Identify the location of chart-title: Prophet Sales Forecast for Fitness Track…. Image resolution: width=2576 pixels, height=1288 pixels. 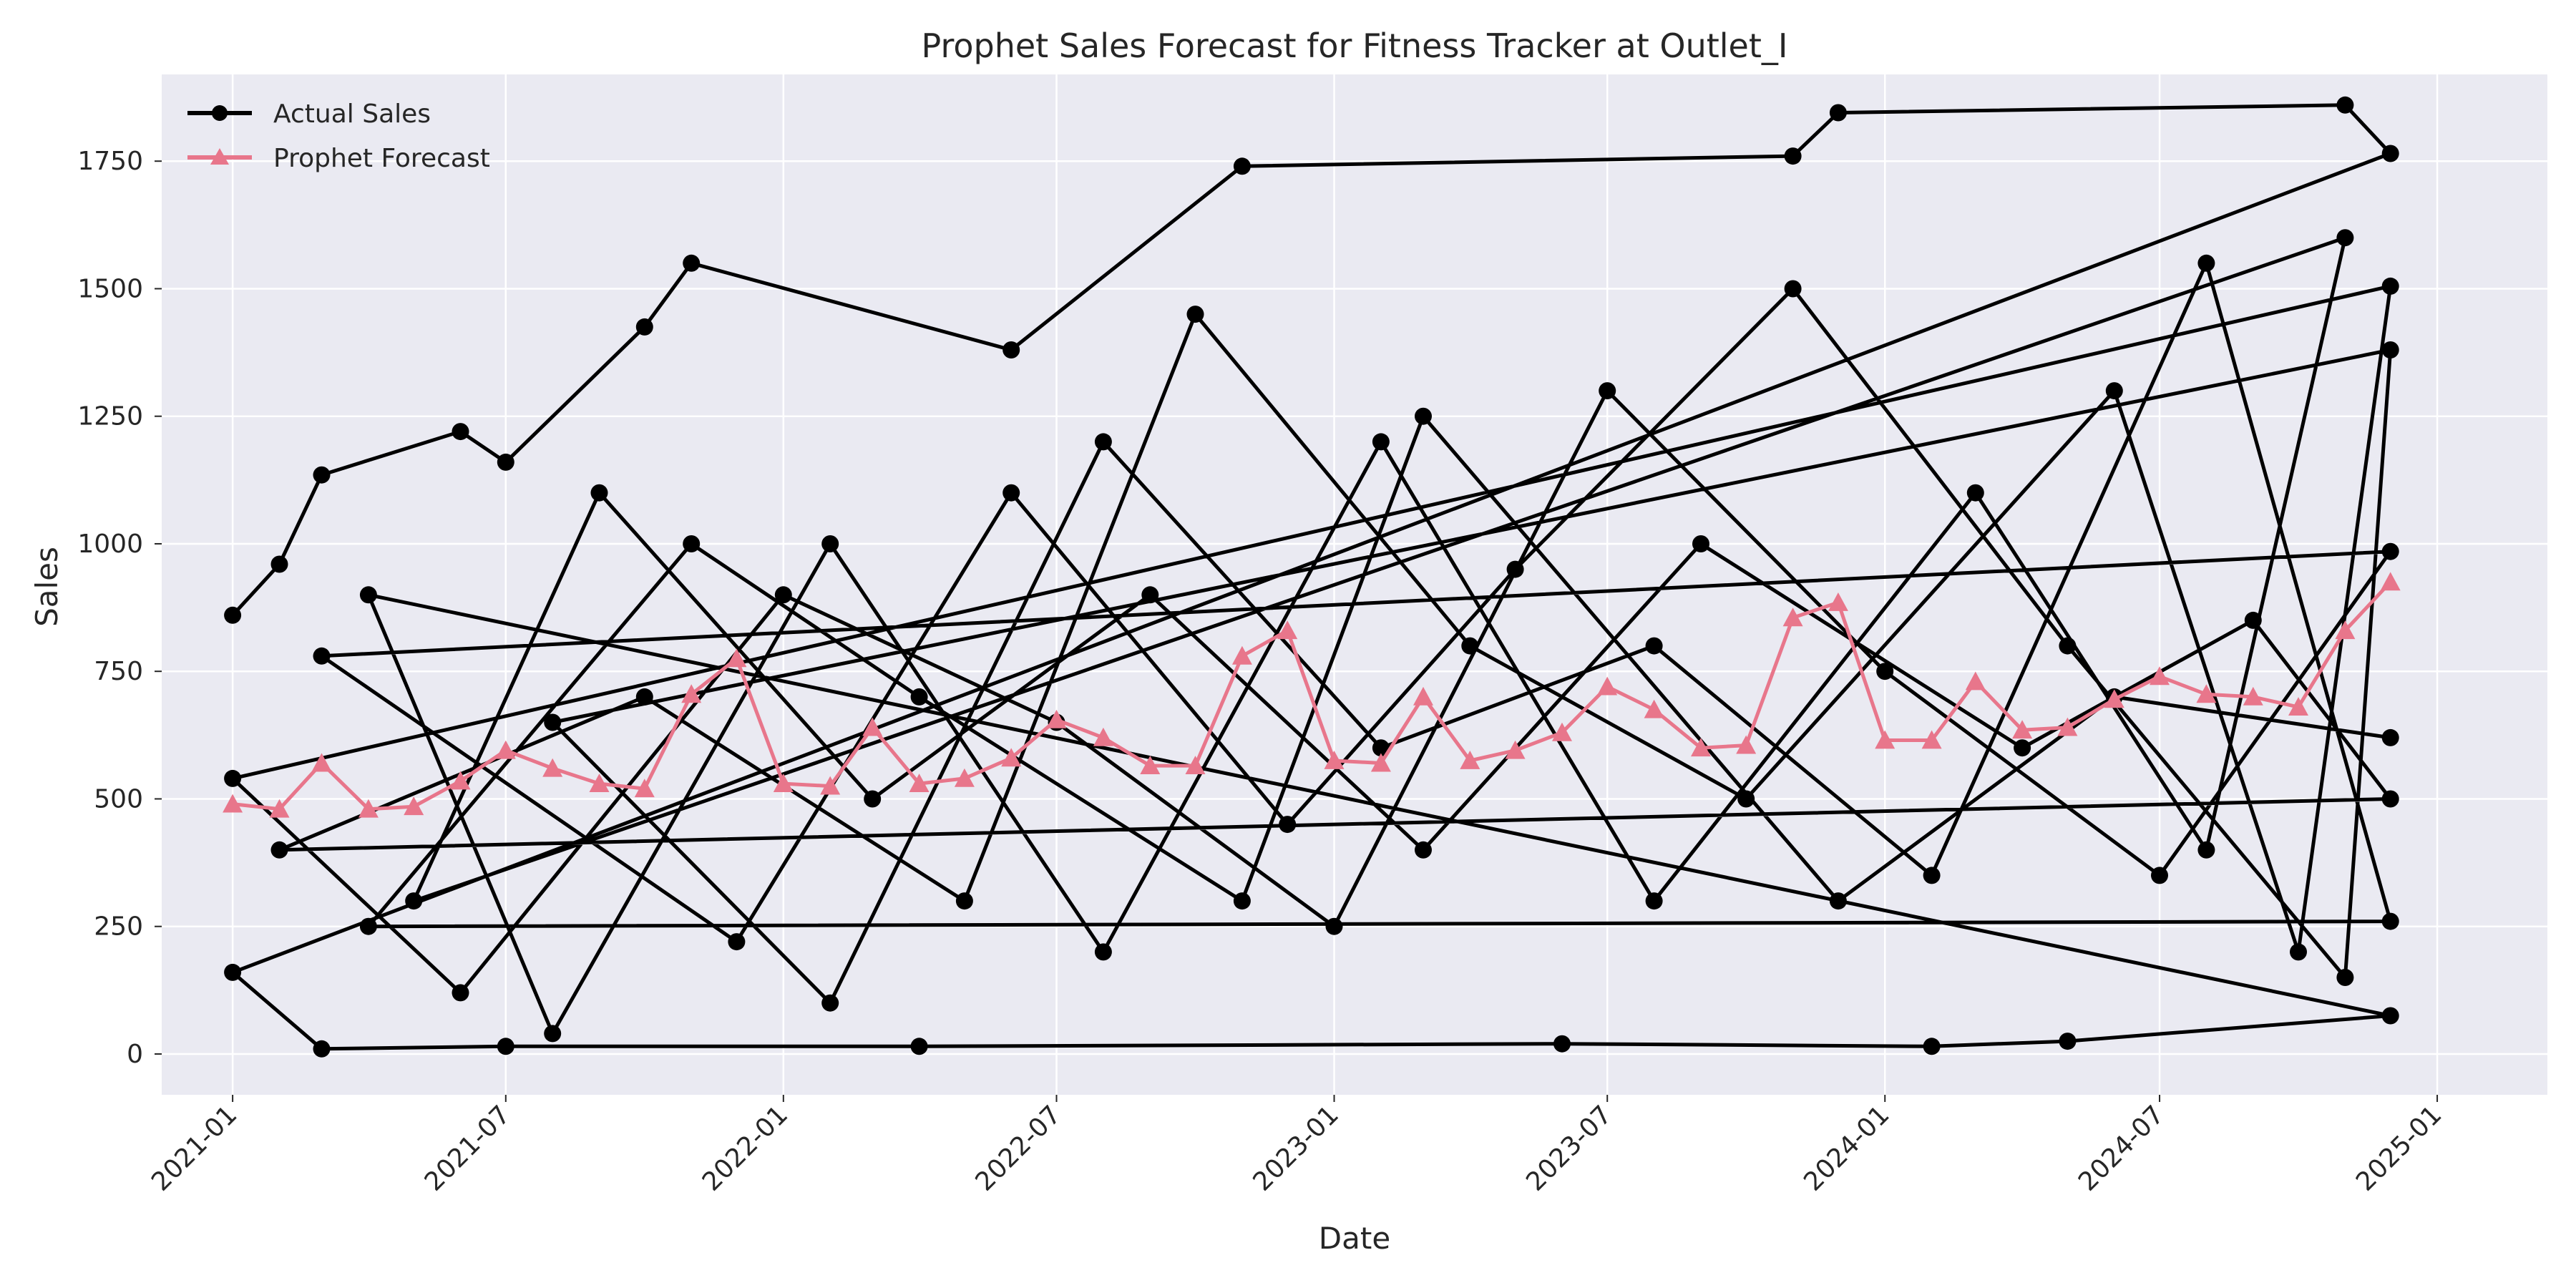
(1355, 45).